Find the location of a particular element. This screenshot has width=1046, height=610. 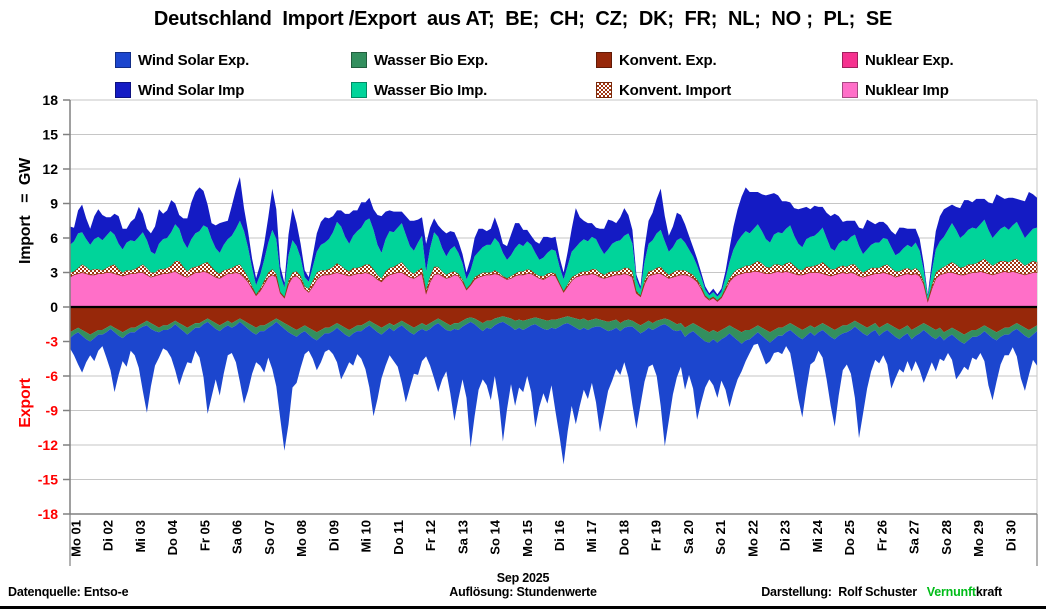

svg-text: Do 25 is located at coordinates (849, 537).